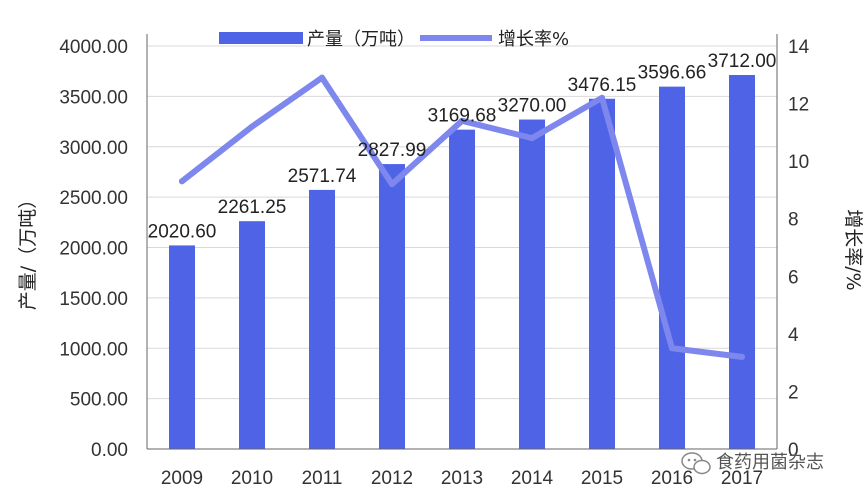  What do you see at coordinates (322, 478) in the screenshot?
I see `x-tick-label: 2011` at bounding box center [322, 478].